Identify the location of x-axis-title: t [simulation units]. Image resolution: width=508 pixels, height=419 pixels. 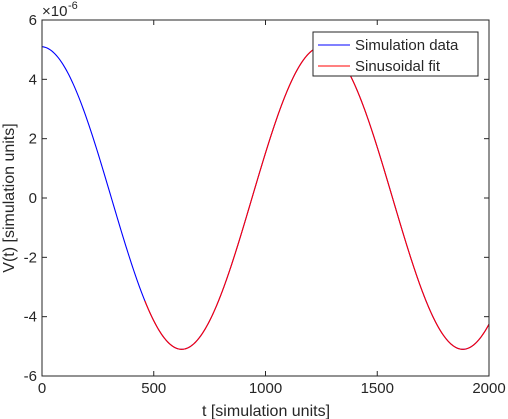
(266, 411).